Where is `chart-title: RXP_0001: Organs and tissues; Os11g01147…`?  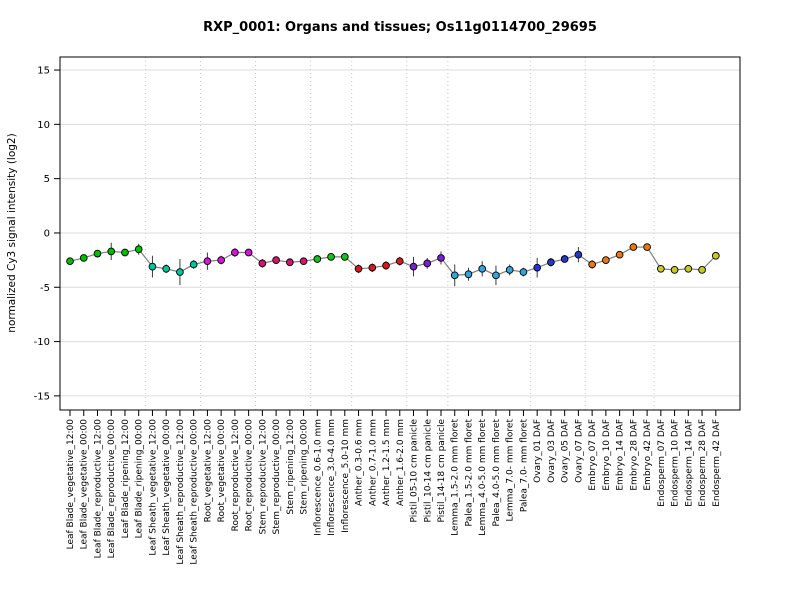
chart-title: RXP_0001: Organs and tissues; Os11g01147… is located at coordinates (400, 27).